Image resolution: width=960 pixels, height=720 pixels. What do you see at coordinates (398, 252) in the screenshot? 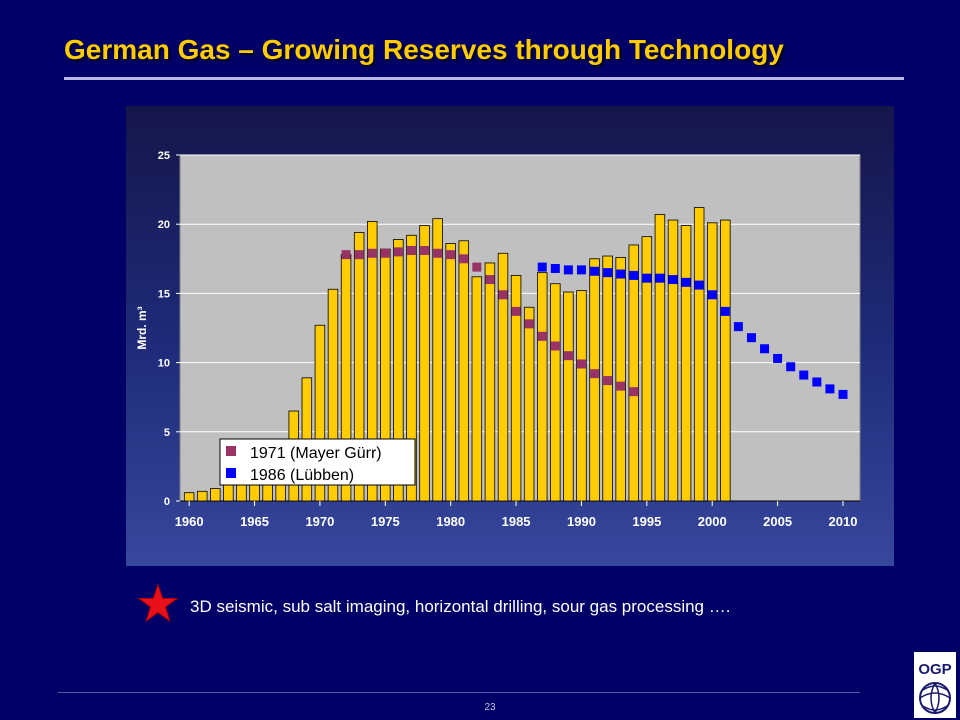
I see `marker-1971-1976` at bounding box center [398, 252].